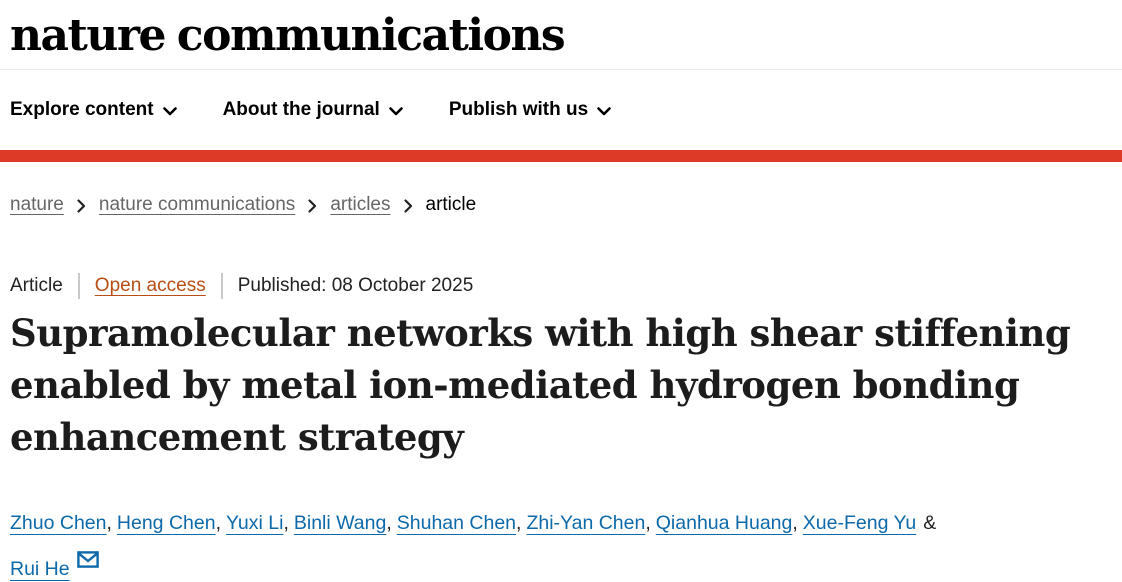 Image resolution: width=1122 pixels, height=582 pixels. I want to click on email-corresponding-author-link, so click(87, 565).